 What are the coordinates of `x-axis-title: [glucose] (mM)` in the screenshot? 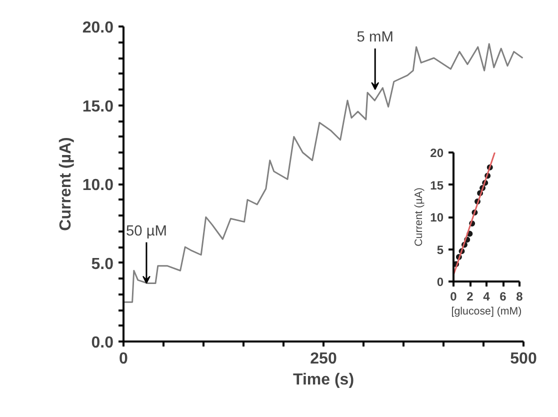 It's located at (486, 312).